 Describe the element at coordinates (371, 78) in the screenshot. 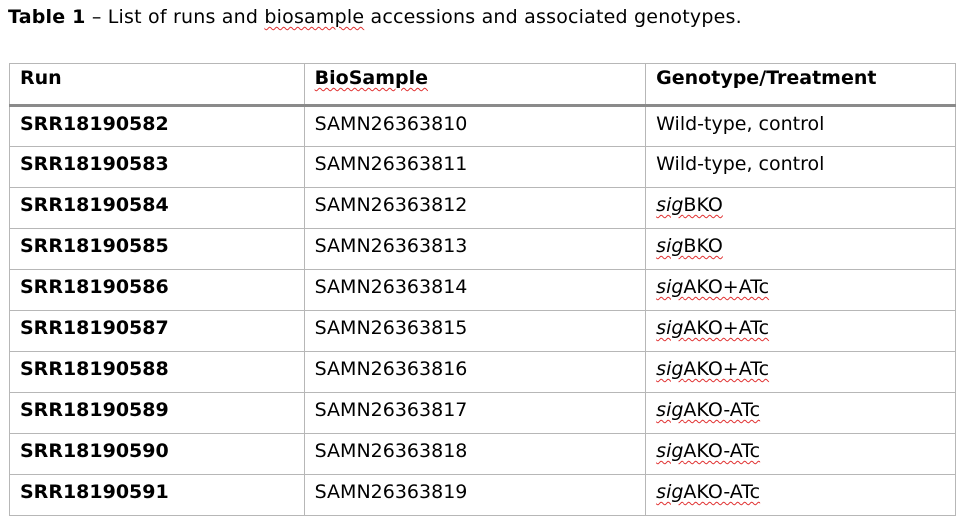

I see `header-biosample-label: BioSample` at that location.